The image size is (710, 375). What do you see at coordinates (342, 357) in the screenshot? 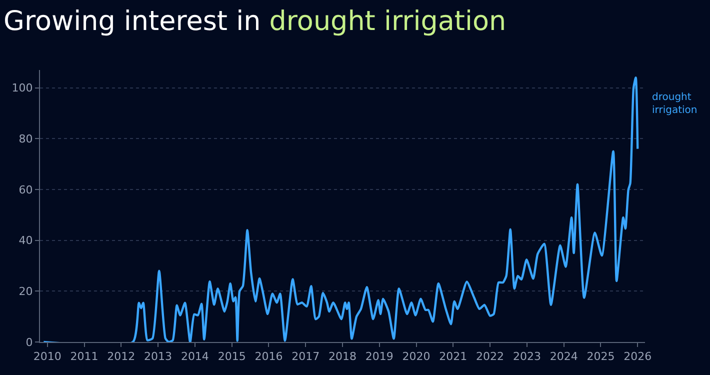
I see `x-tick-label: 2018` at bounding box center [342, 357].